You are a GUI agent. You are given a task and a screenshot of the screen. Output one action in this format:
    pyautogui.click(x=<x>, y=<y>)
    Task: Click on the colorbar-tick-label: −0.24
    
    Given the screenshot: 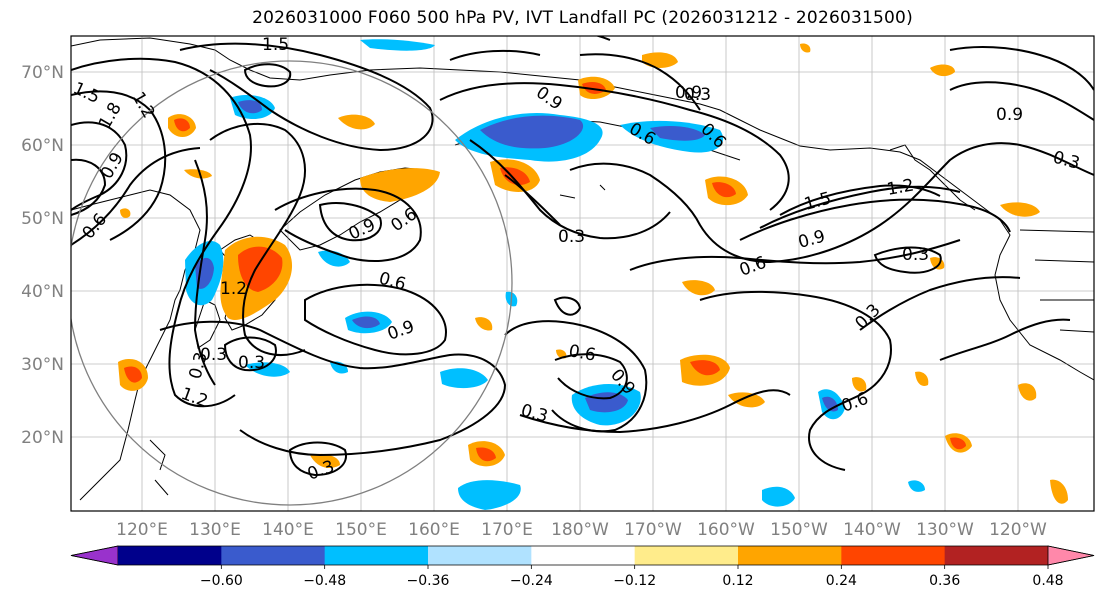 What is the action you would take?
    pyautogui.click(x=531, y=581)
    